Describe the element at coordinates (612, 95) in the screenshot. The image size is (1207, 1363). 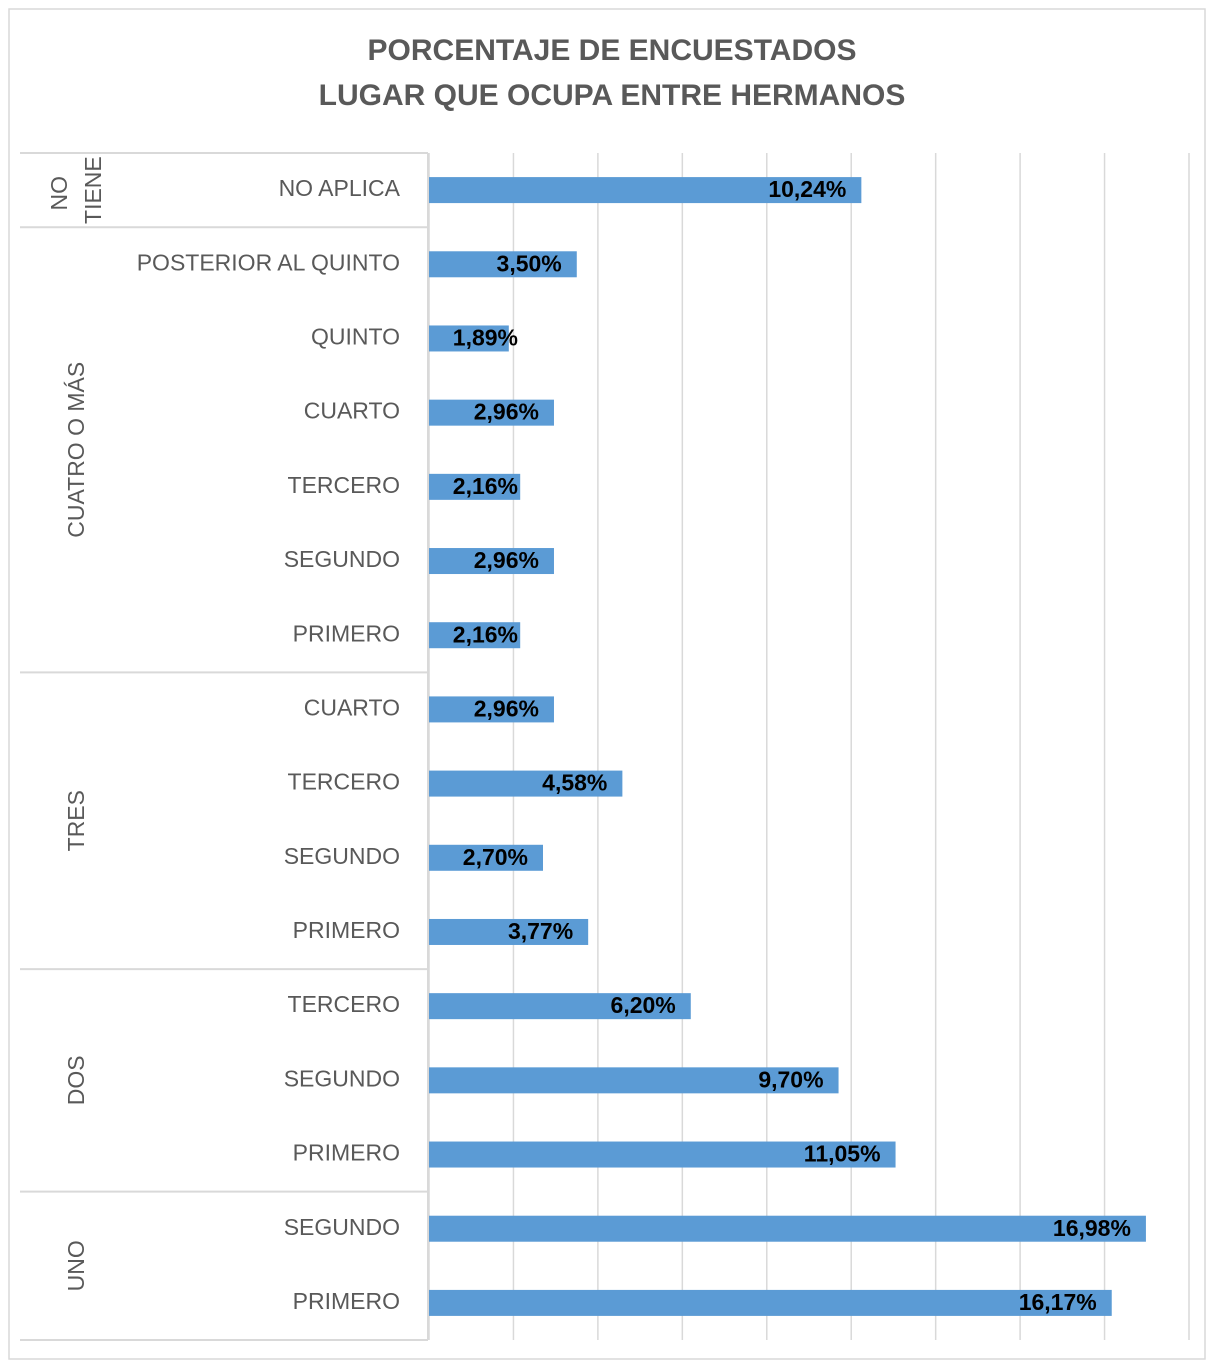
I see `chart-title: LUGAR QUE OCUPA ENTRE HERMANOS` at that location.